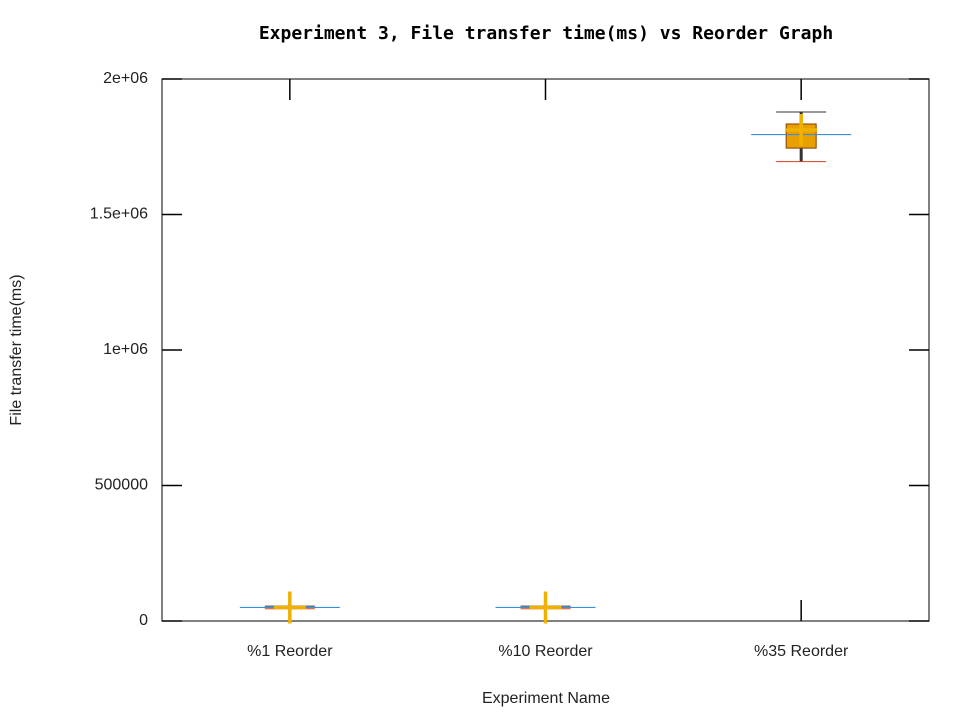 This screenshot has width=955, height=723. I want to click on y-tick-label: 500000, so click(121, 485).